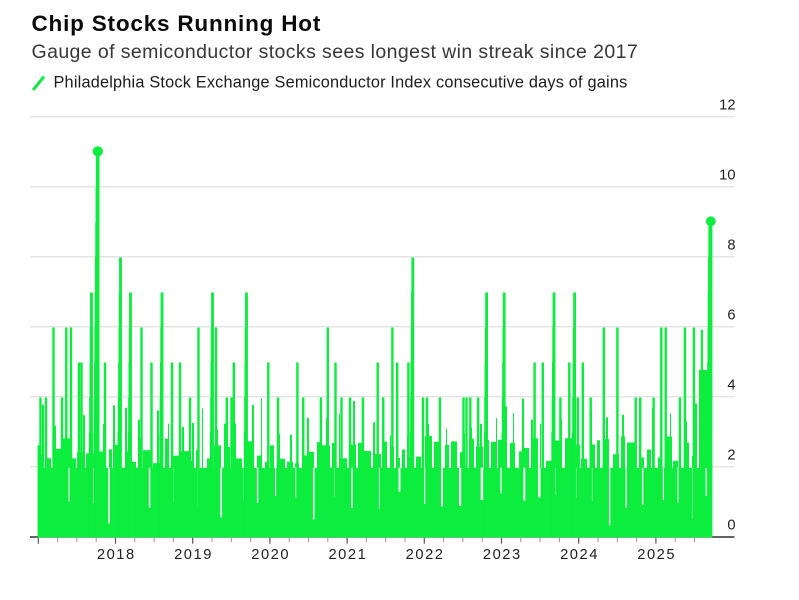 This screenshot has width=799, height=600. What do you see at coordinates (193, 555) in the screenshot?
I see `svg-text: 2019` at bounding box center [193, 555].